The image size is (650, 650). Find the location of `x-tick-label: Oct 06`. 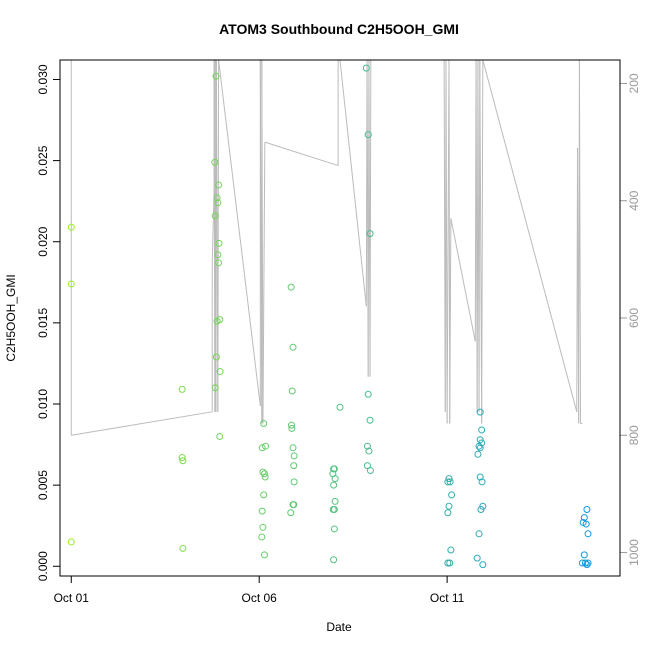

x-tick-label: Oct 06 is located at coordinates (260, 598).